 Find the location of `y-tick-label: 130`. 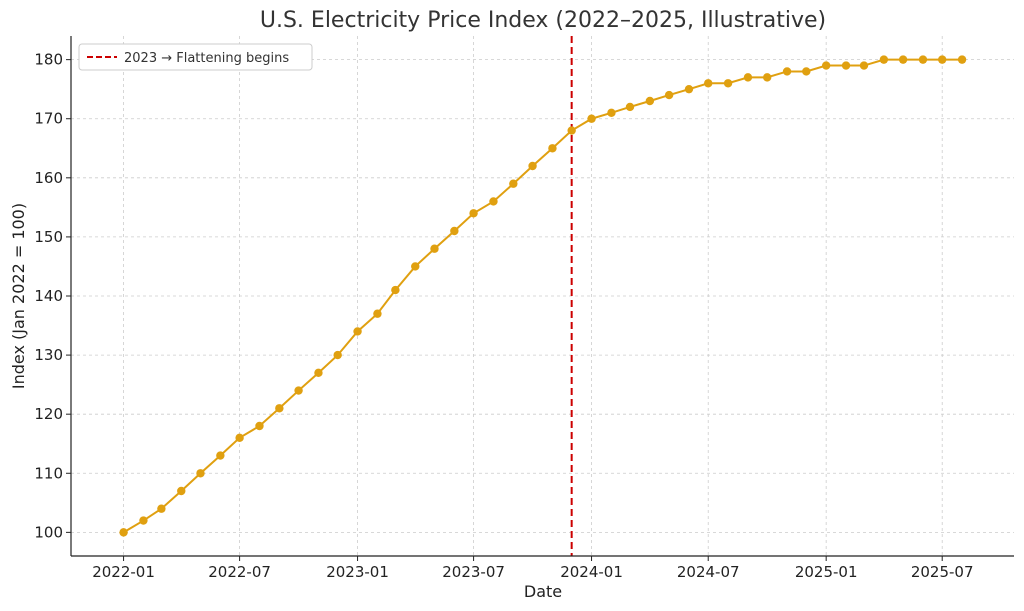

y-tick-label: 130 is located at coordinates (48, 355).